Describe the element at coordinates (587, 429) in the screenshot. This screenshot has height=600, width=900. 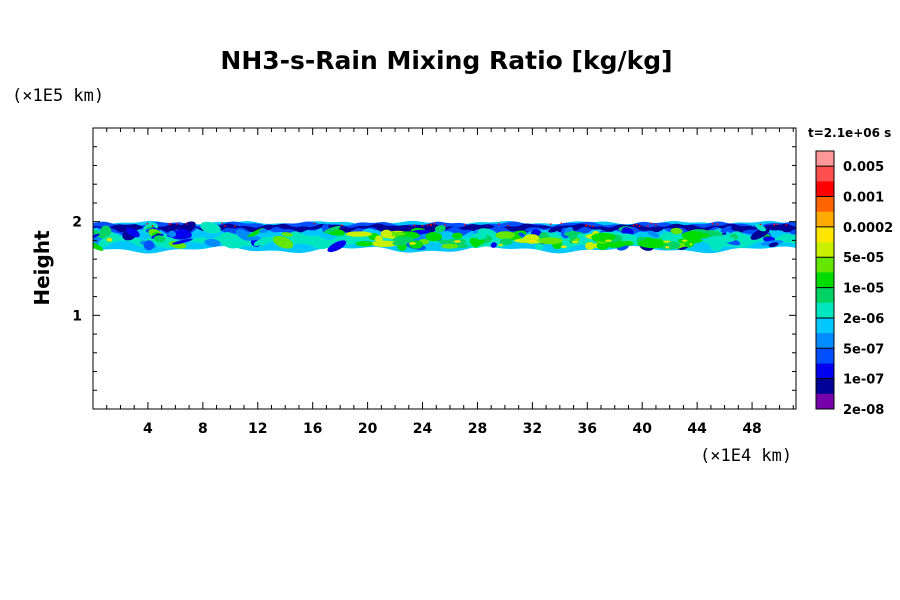
I see `x-tick-label: 36` at that location.